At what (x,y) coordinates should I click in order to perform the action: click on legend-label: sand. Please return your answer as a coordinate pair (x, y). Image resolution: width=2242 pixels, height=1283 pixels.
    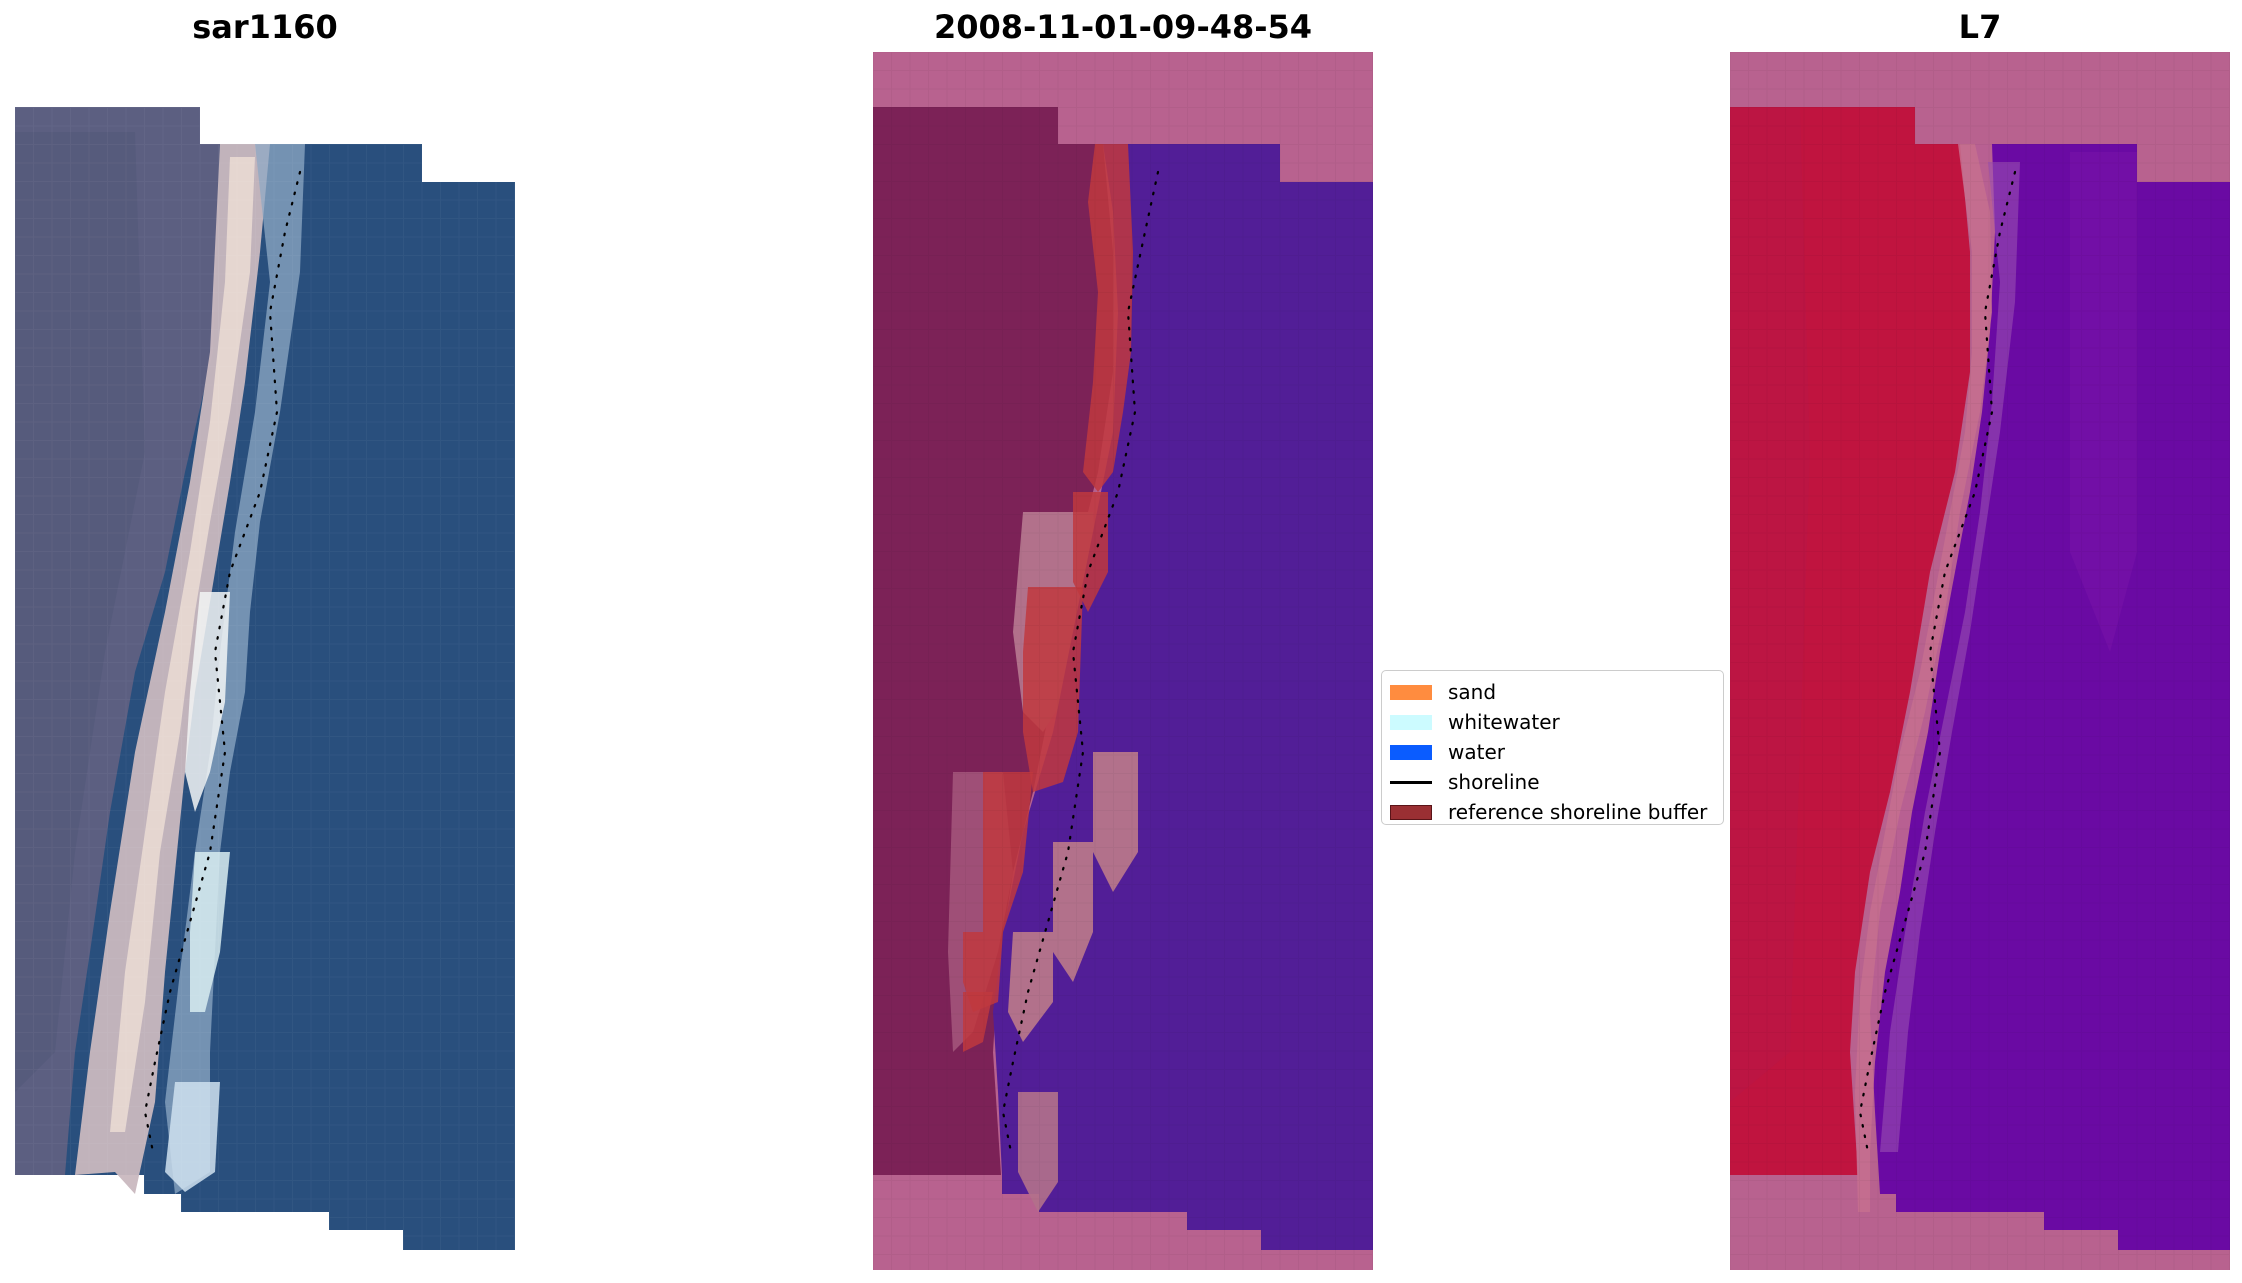
    Looking at the image, I should click on (1472, 692).